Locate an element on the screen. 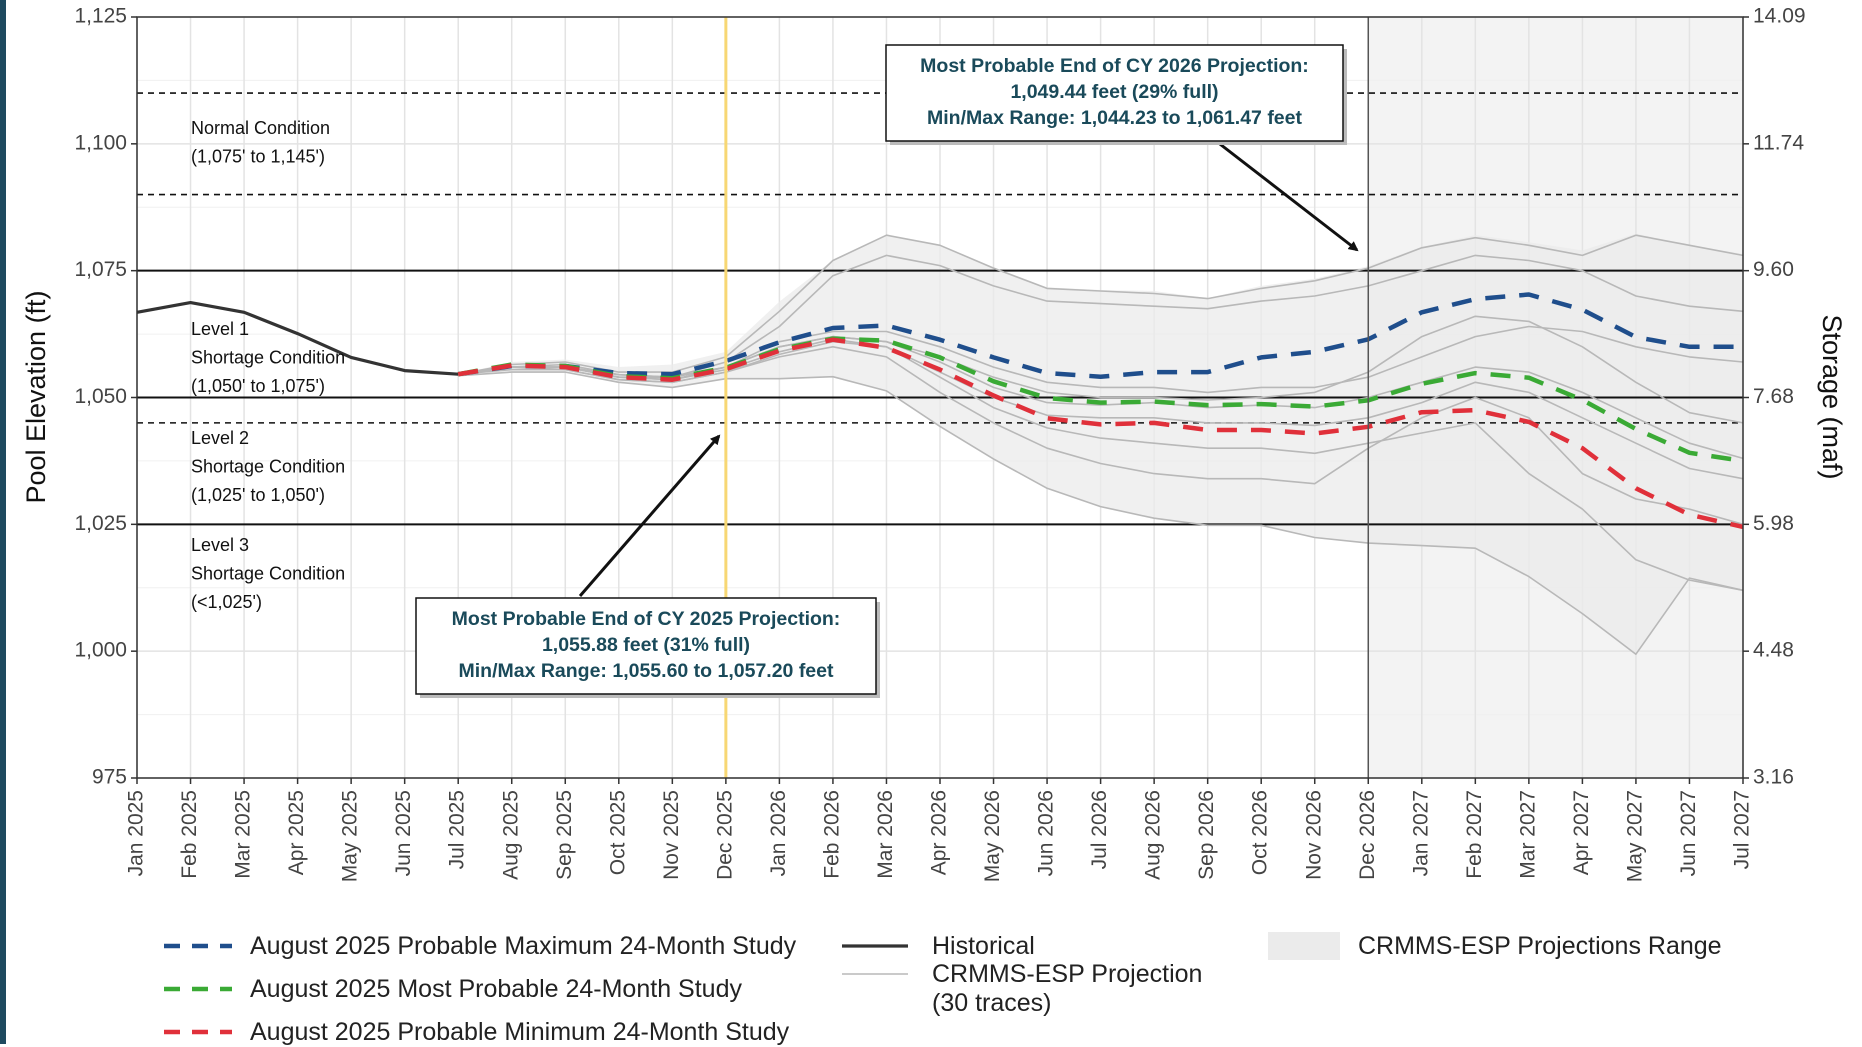 This screenshot has height=1047, width=1862. condition-label: (1,025' to 1,050') is located at coordinates (258, 495).